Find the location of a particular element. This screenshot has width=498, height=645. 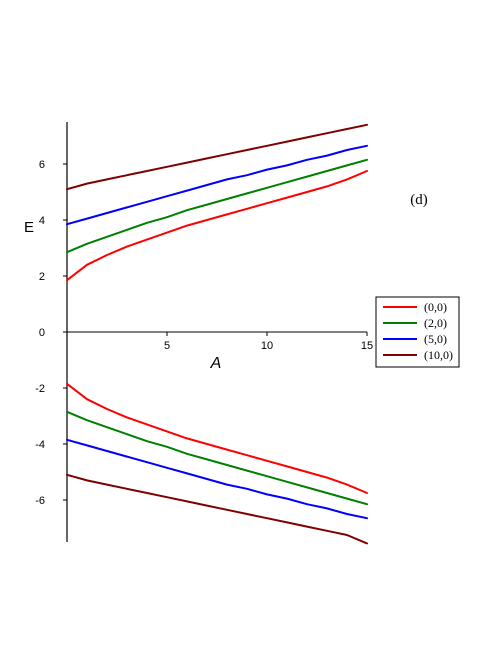

y-tick-label: -4 is located at coordinates (40, 445).